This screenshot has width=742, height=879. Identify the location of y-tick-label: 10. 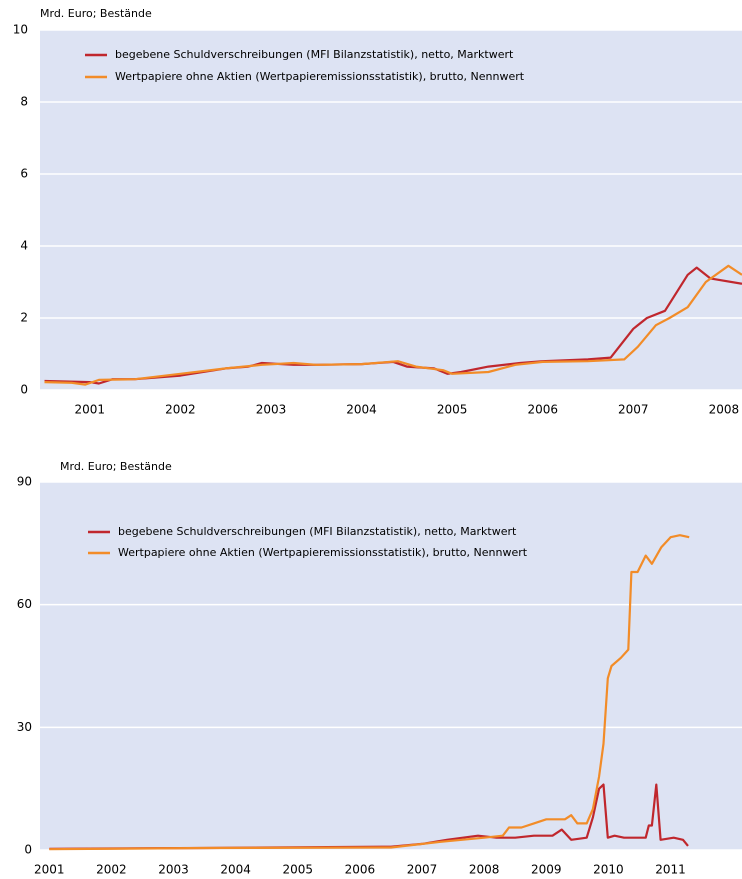
(20, 30).